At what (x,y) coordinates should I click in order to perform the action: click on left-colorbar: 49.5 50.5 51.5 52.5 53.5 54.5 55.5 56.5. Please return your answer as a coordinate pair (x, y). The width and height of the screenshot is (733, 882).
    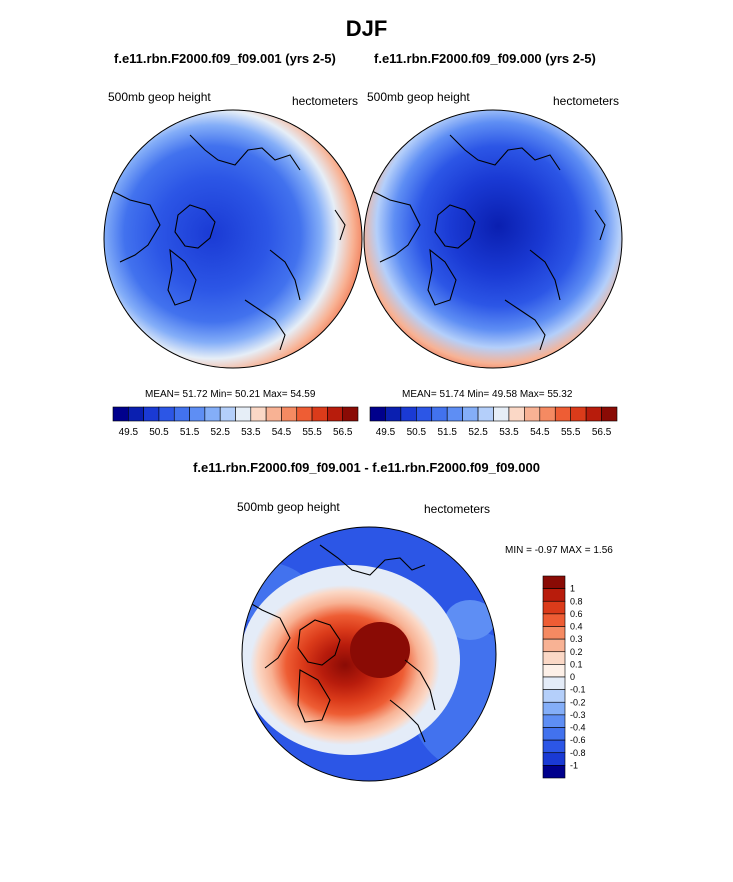
    Looking at the image, I should click on (235, 422).